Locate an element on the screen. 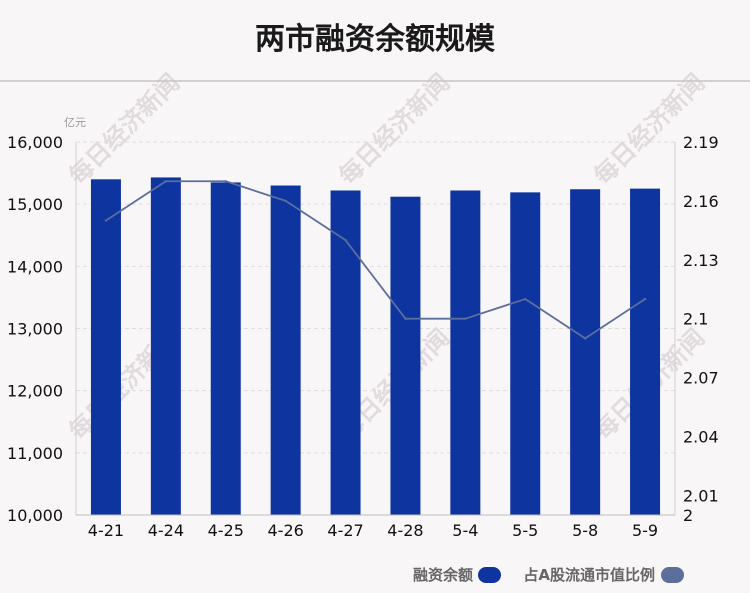  left-axis-tick-label: 10,000 is located at coordinates (35, 515).